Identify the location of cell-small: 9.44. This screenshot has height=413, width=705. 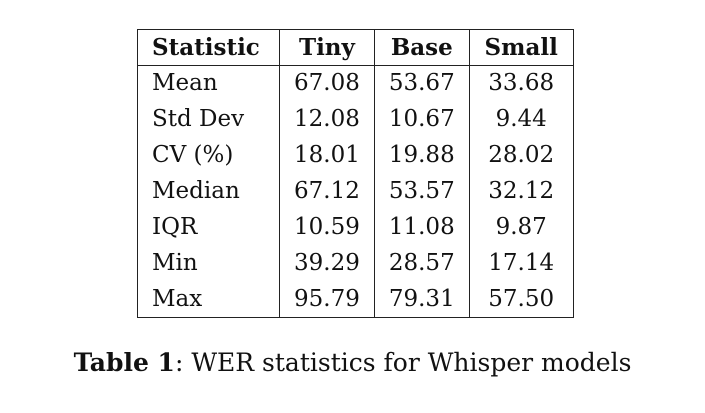
(521, 119).